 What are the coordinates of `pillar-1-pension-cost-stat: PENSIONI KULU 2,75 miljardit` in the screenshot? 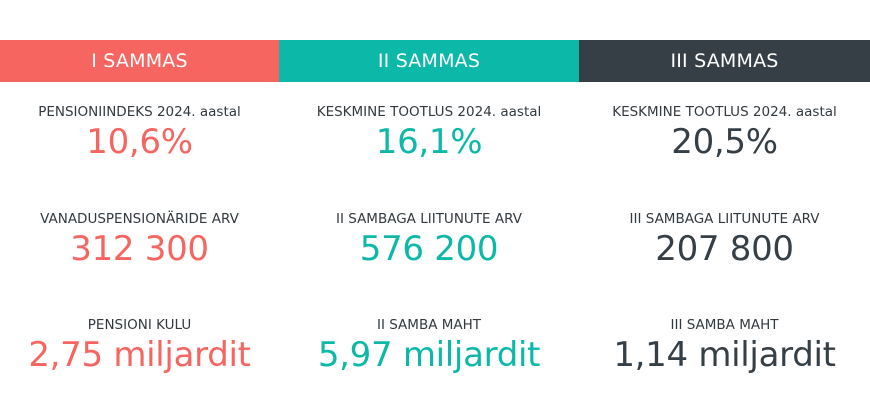 It's located at (139, 346).